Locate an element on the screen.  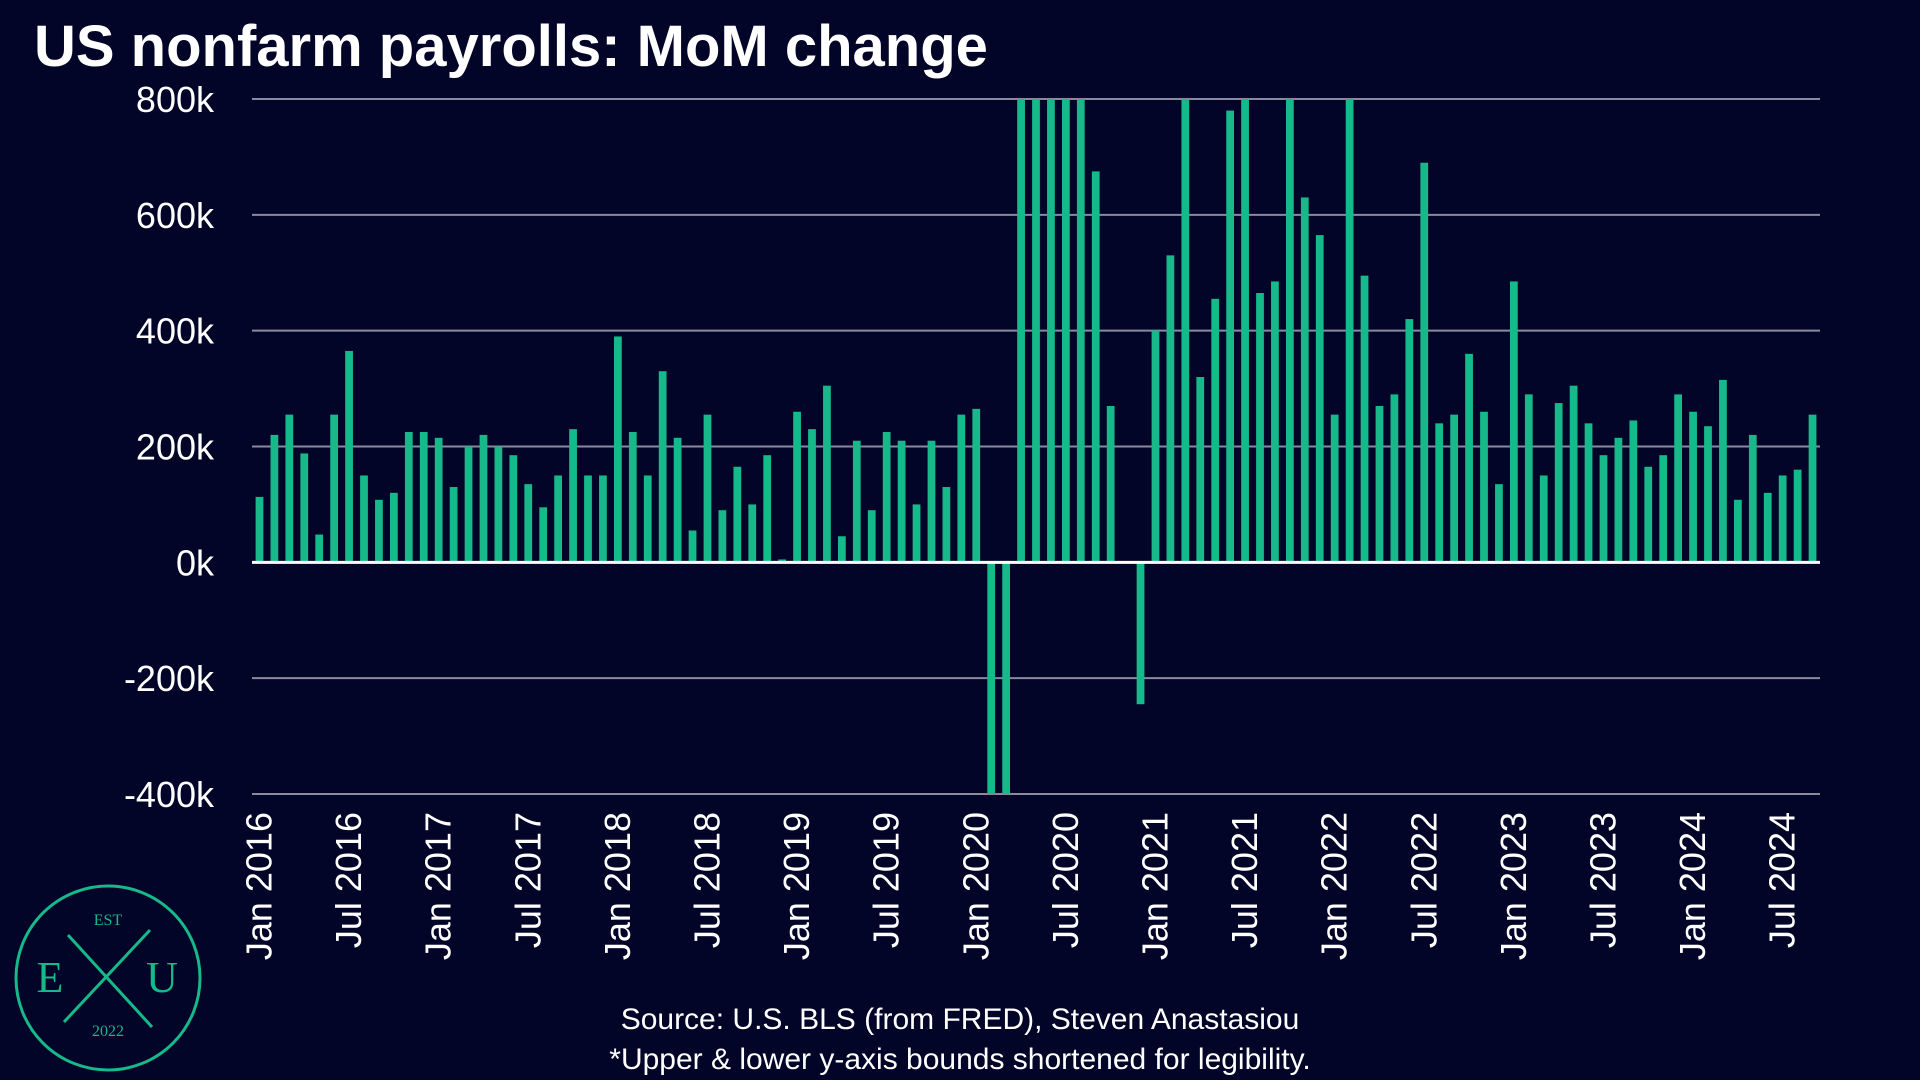
y-axis-ticks: -400k -200k 0k 200k 400k 600k 800k is located at coordinates (169, 447).